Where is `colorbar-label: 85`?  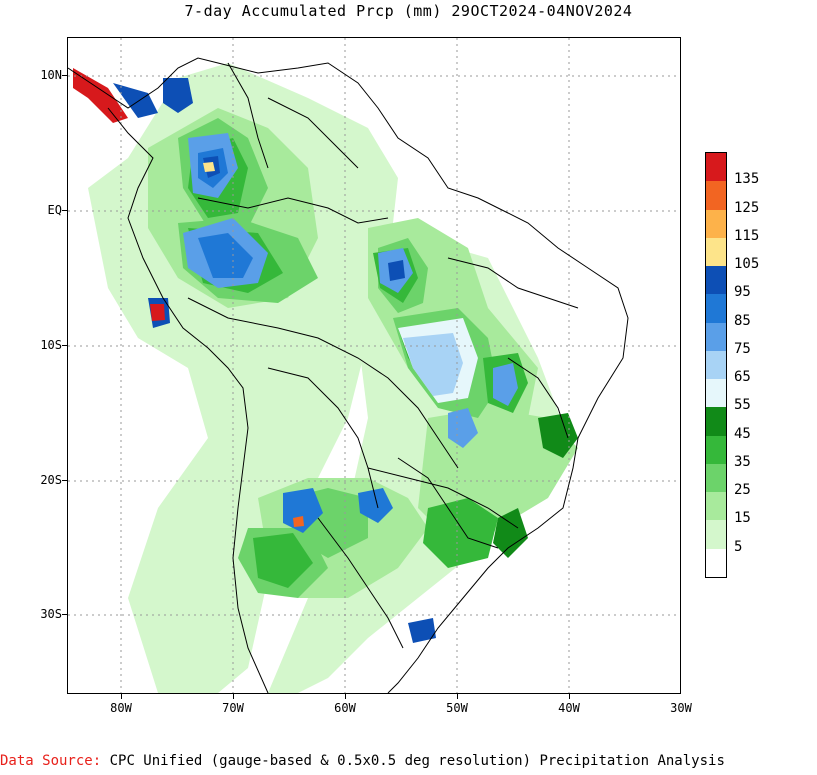 colorbar-label: 85 is located at coordinates (742, 320).